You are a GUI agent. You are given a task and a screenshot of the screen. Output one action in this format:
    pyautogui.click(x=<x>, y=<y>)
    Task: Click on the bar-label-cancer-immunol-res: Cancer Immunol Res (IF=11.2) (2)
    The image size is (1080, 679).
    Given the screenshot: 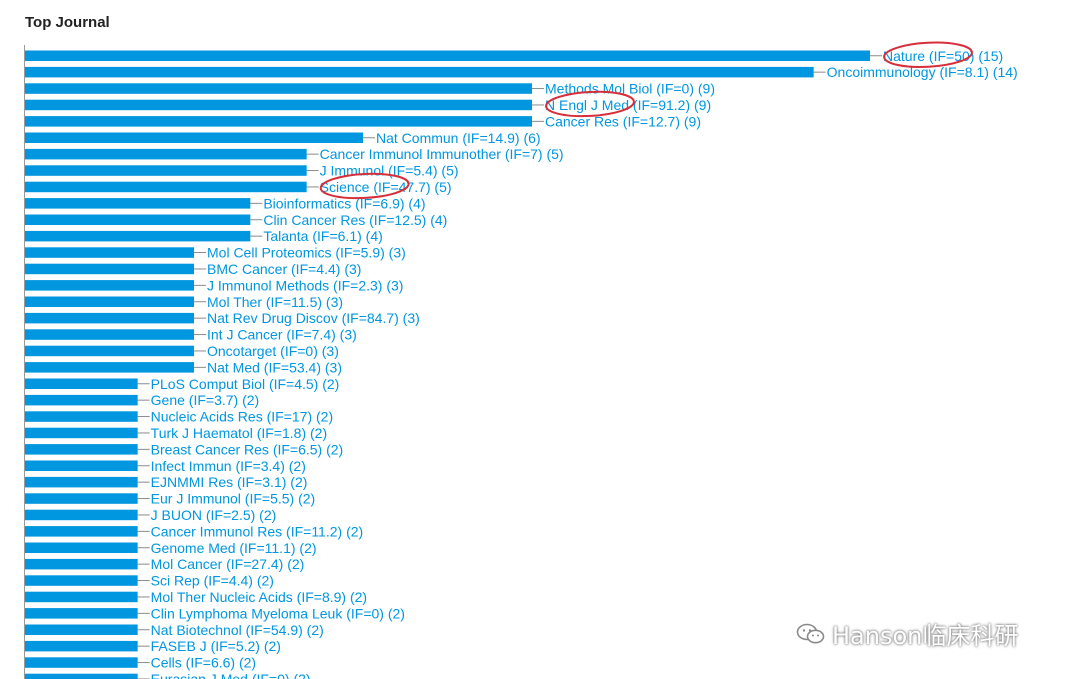 What is the action you would take?
    pyautogui.click(x=257, y=531)
    